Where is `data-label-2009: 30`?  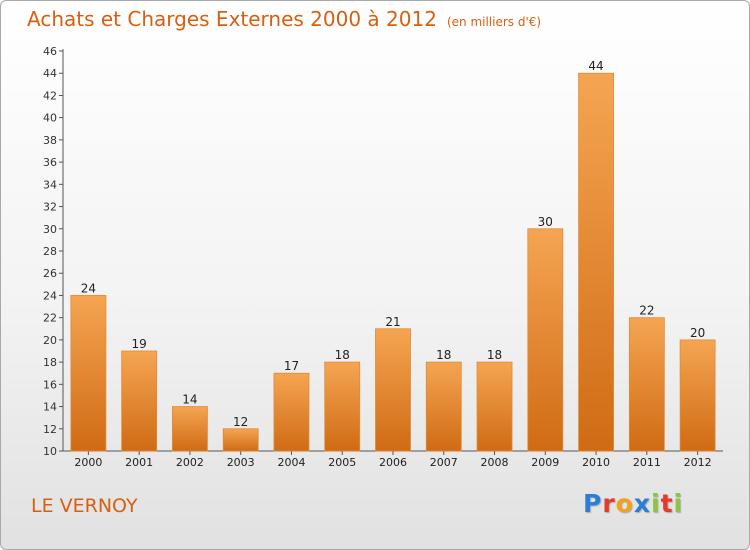
data-label-2009: 30 is located at coordinates (545, 222).